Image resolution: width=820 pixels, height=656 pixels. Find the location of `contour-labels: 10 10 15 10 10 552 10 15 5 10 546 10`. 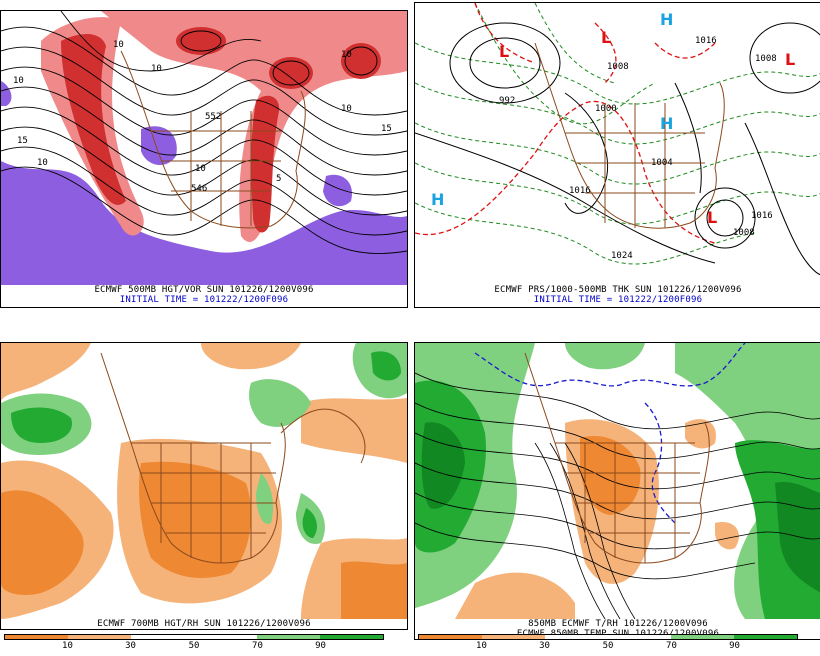

contour-labels: 10 10 15 10 10 552 10 15 5 10 546 10 is located at coordinates (202, 117).